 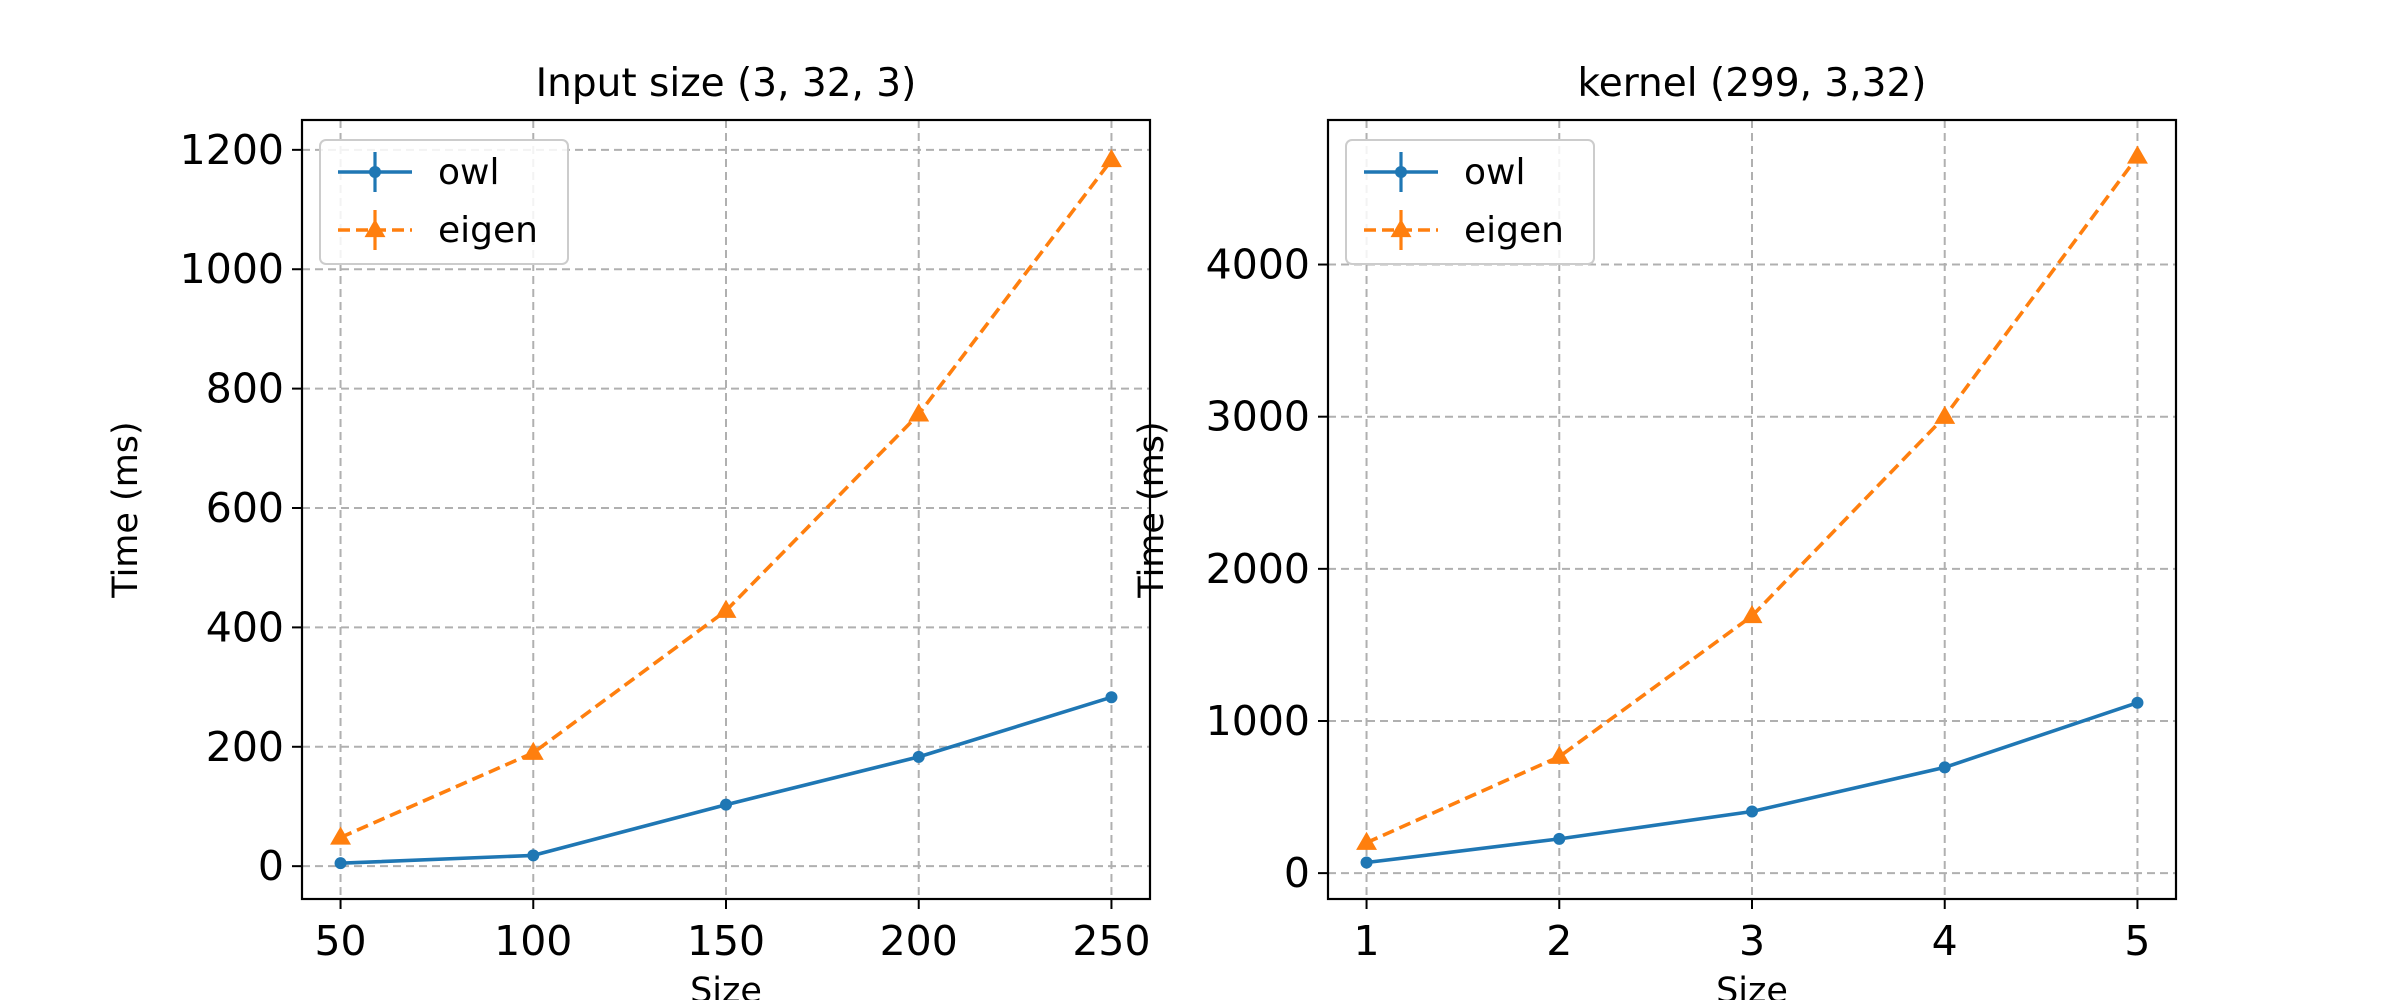 I want to click on x-tick-label: 50, so click(x=340, y=941).